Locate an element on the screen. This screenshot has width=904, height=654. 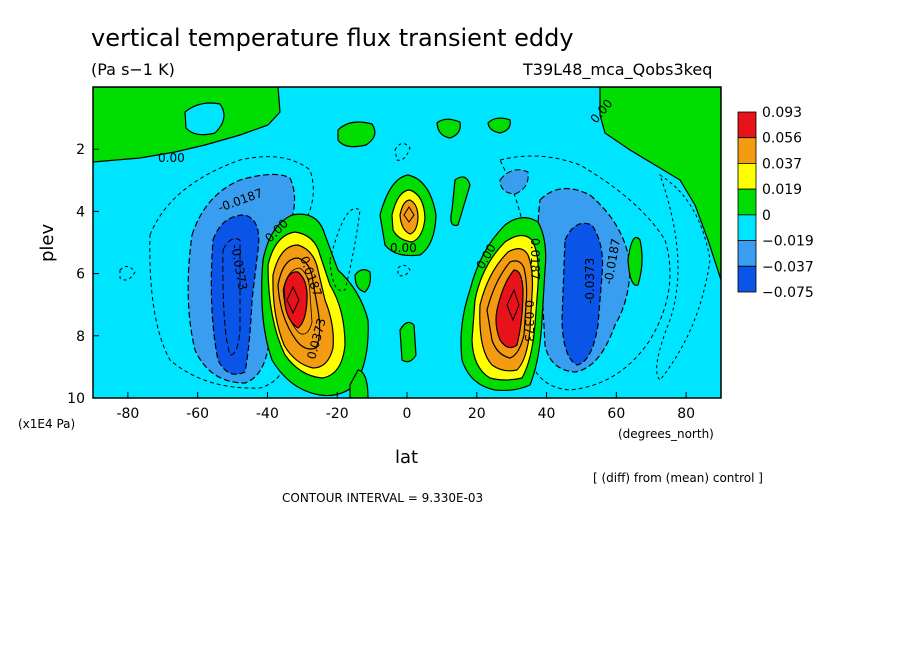
colorbar-label: 0.093 is located at coordinates (782, 113).